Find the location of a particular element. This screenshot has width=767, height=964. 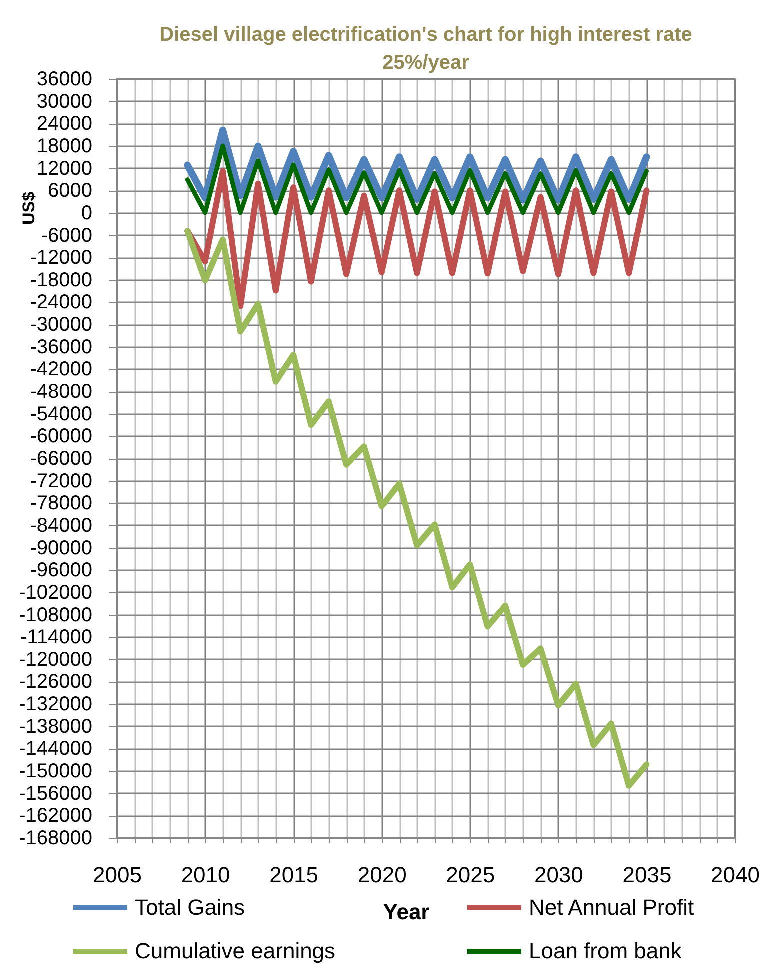

x-tick-label: 2020 is located at coordinates (382, 875).